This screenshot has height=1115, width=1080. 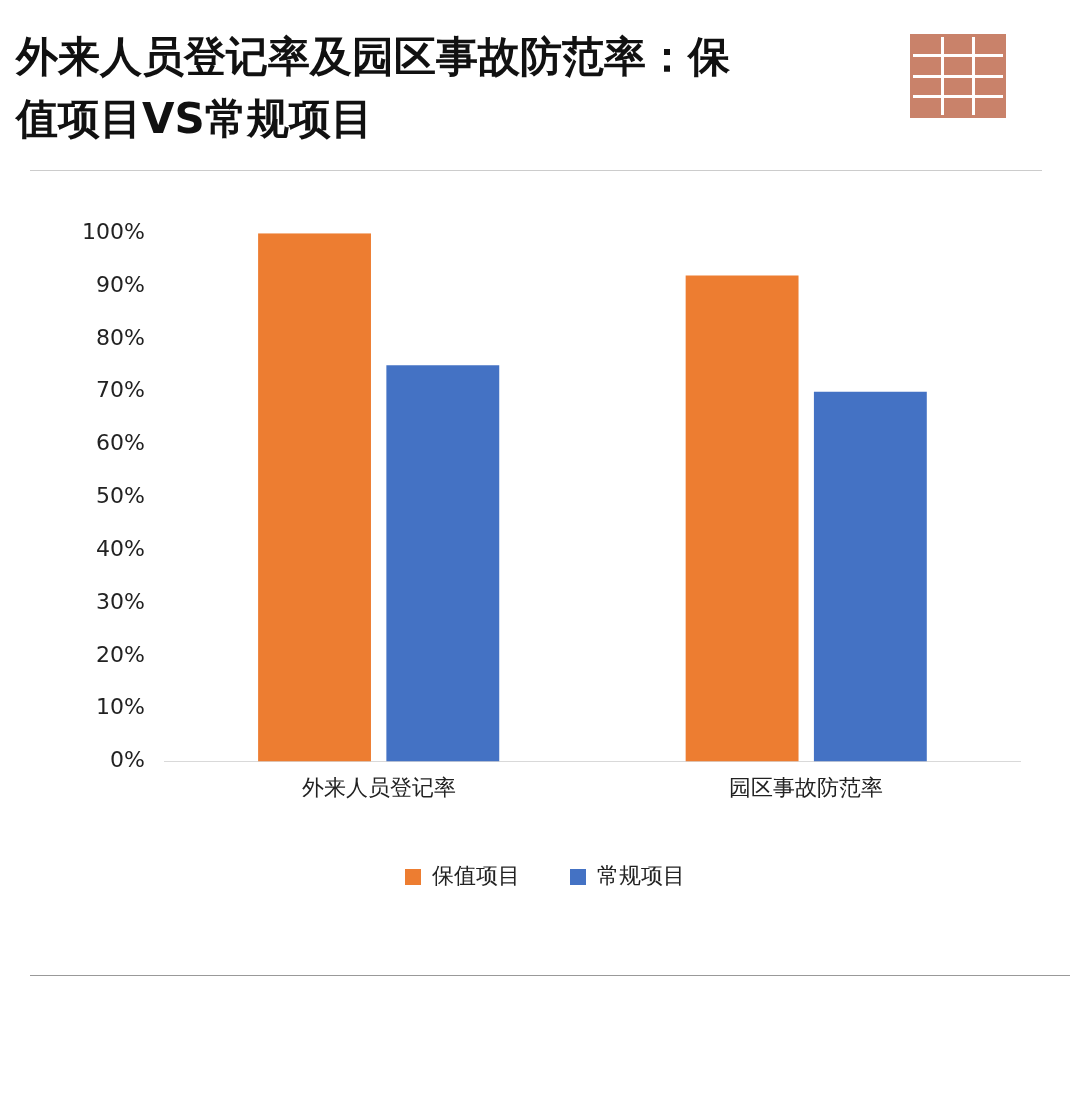 What do you see at coordinates (373, 88) in the screenshot?
I see `chart-title: 外来人员登记率及园区事故防范率：保值项目VS常规项目` at bounding box center [373, 88].